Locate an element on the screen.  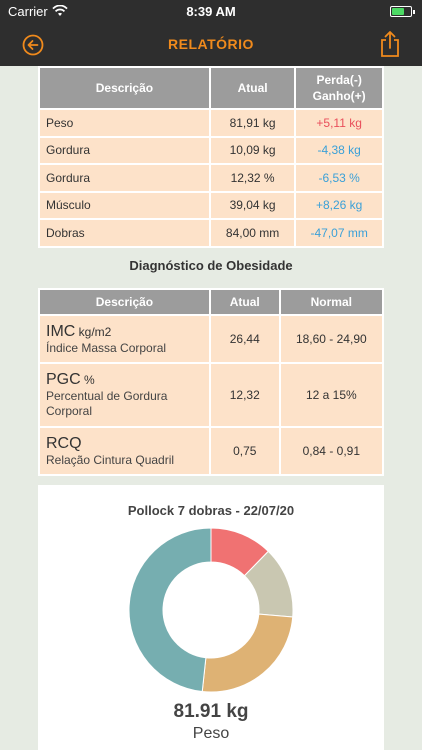
chart-center-value: 81.91 kg is located at coordinates (211, 711).